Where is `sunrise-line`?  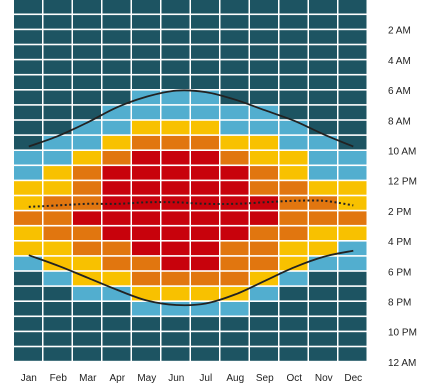 sunrise-line is located at coordinates (191, 118).